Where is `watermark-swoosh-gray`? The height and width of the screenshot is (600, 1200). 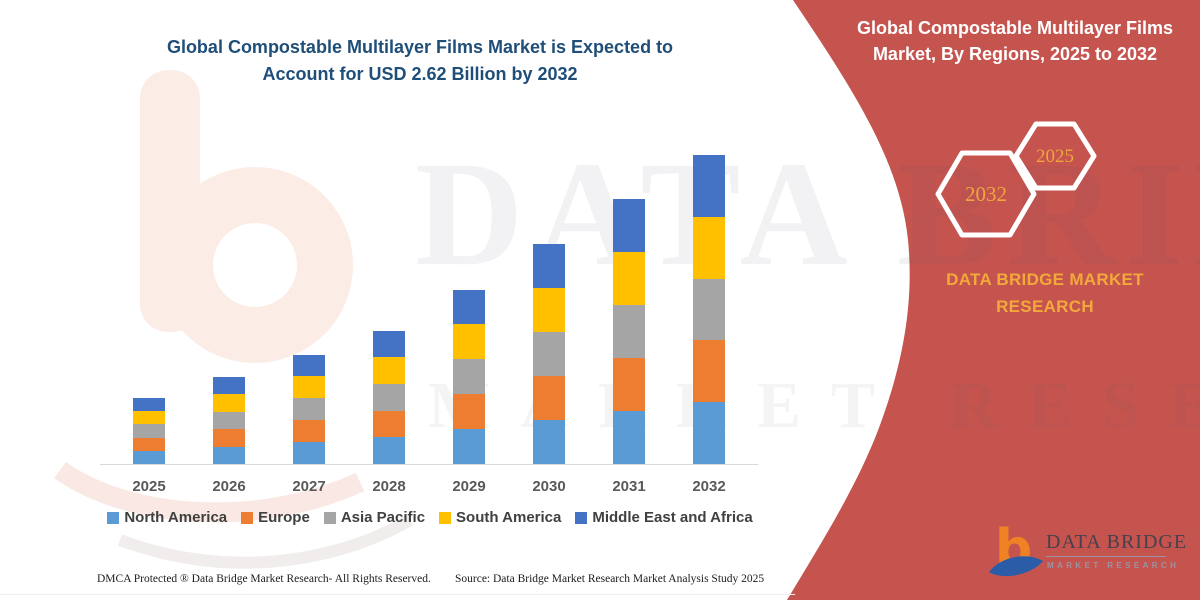
watermark-swoosh-gray is located at coordinates (265, 541).